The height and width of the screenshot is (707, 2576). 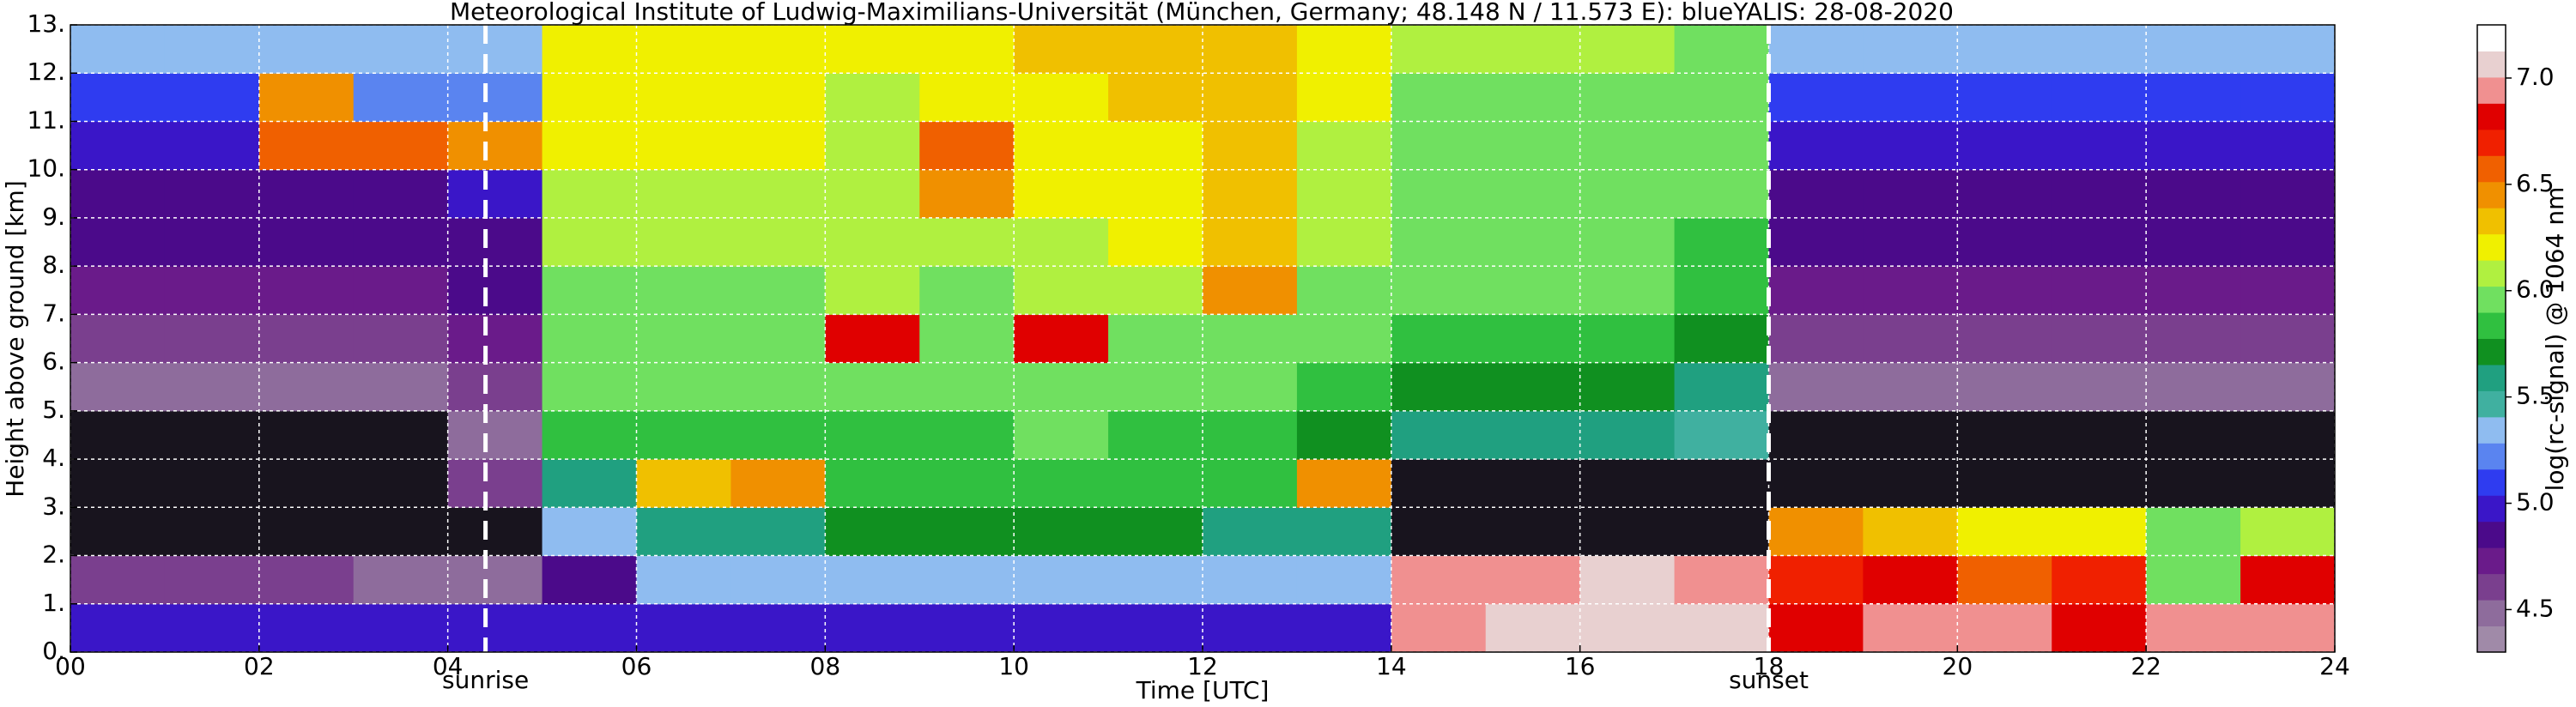 I want to click on y-tick-label: 1., so click(x=53, y=603).